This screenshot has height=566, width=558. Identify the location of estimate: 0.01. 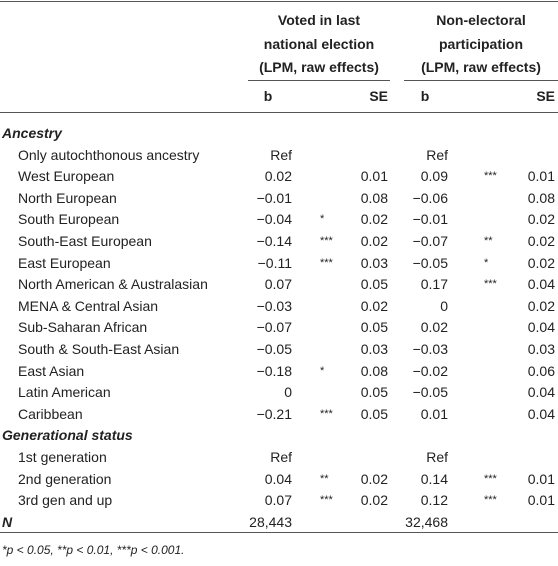
(434, 413).